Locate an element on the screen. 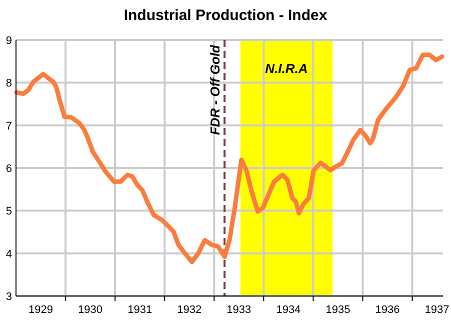  y-tick-label: 9 is located at coordinates (9, 41).